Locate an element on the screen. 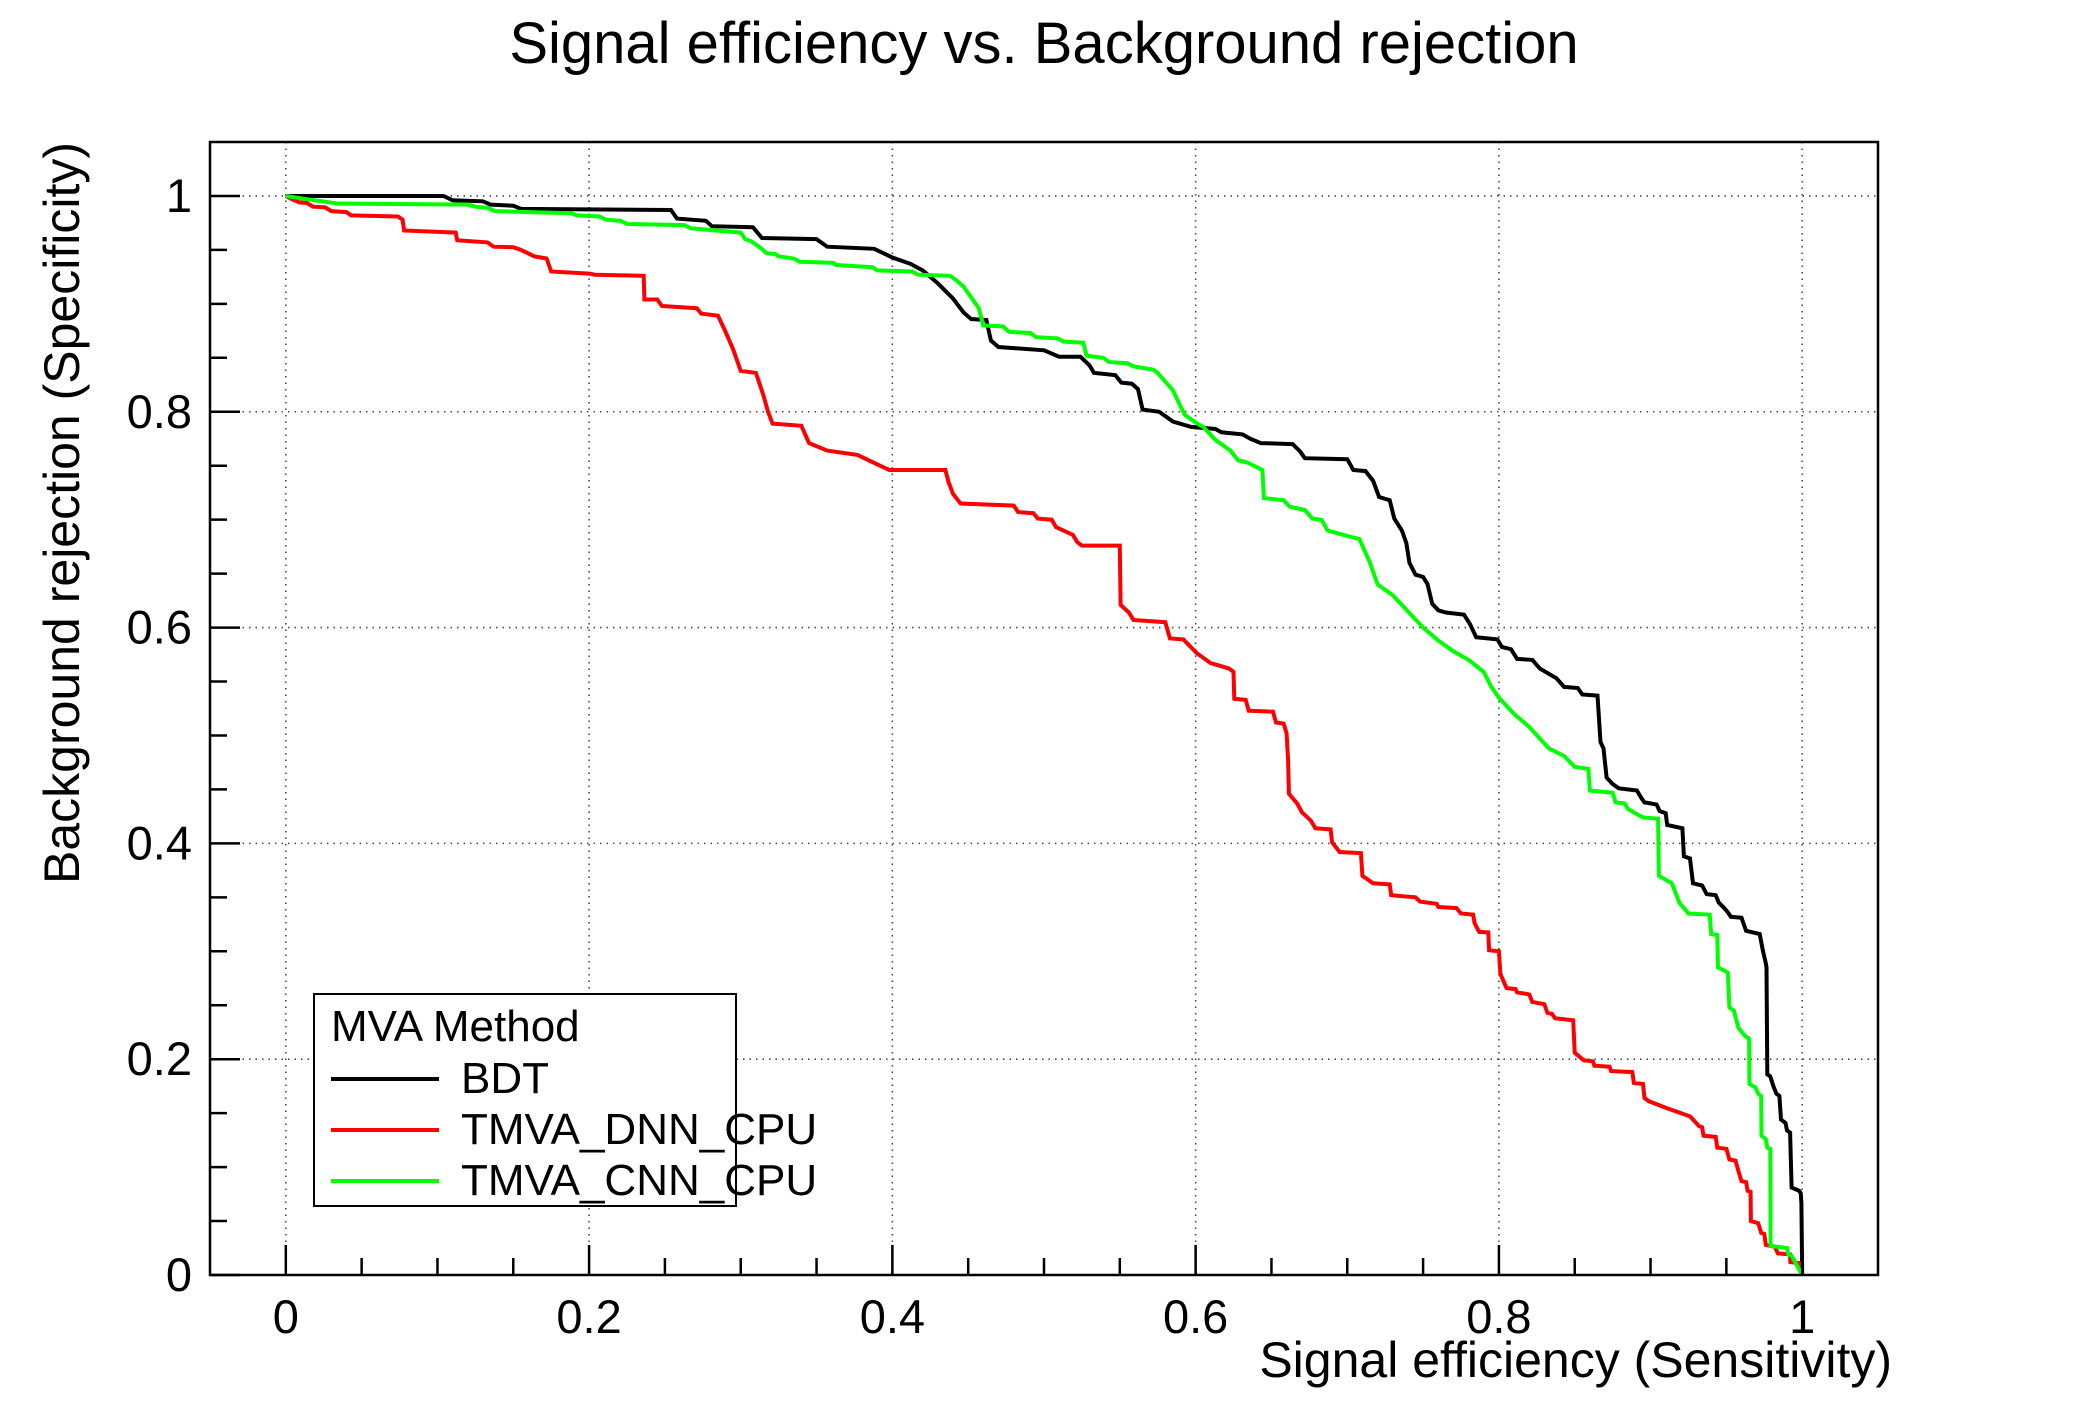 The height and width of the screenshot is (1416, 2088). legend-entry-dnn: TMVA_DNN_CPU is located at coordinates (566, 1129).